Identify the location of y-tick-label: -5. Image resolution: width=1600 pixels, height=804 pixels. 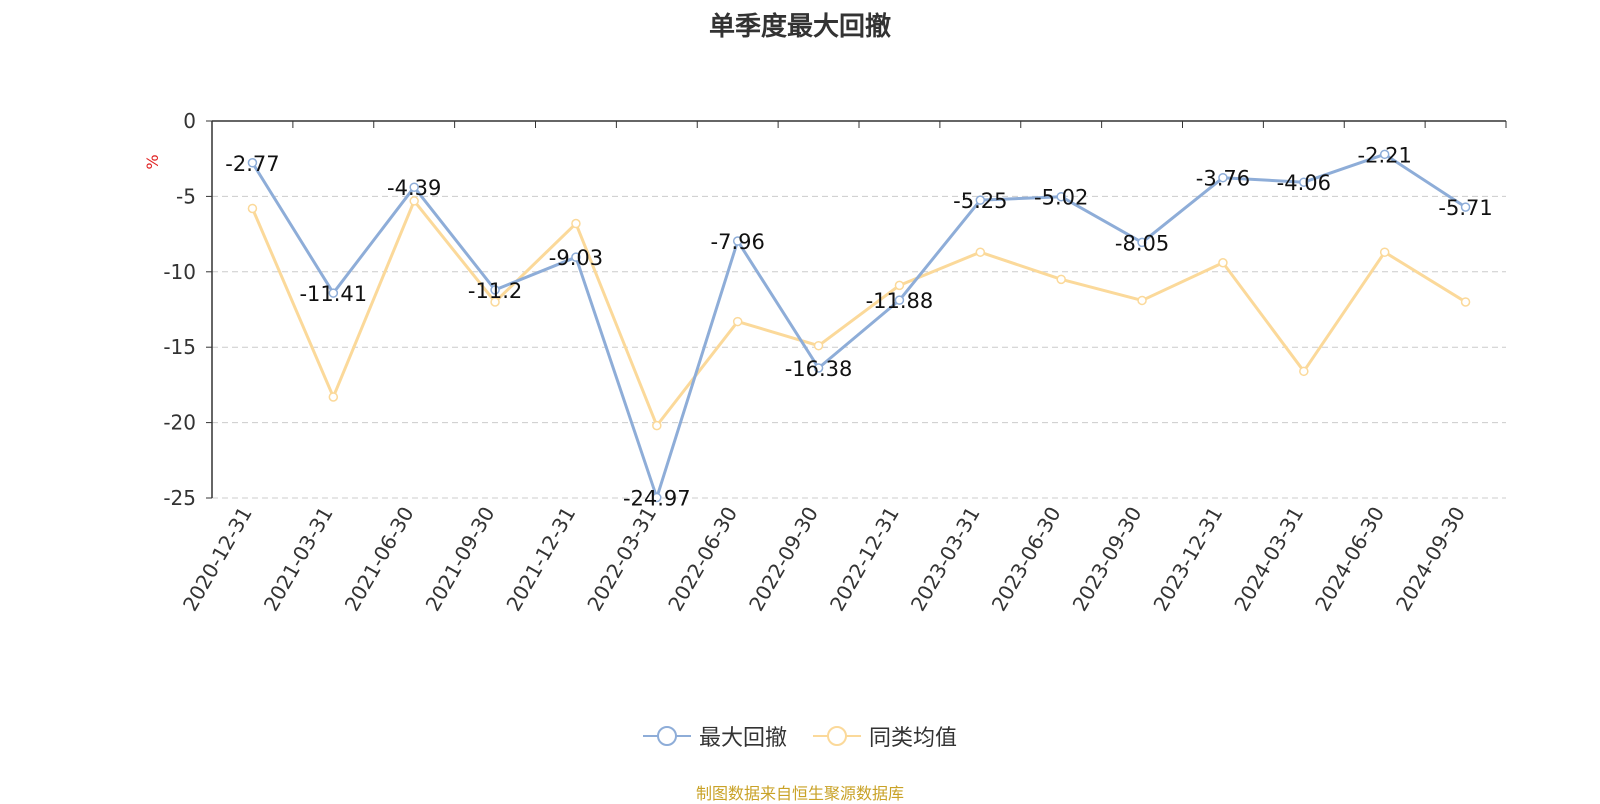
(186, 196).